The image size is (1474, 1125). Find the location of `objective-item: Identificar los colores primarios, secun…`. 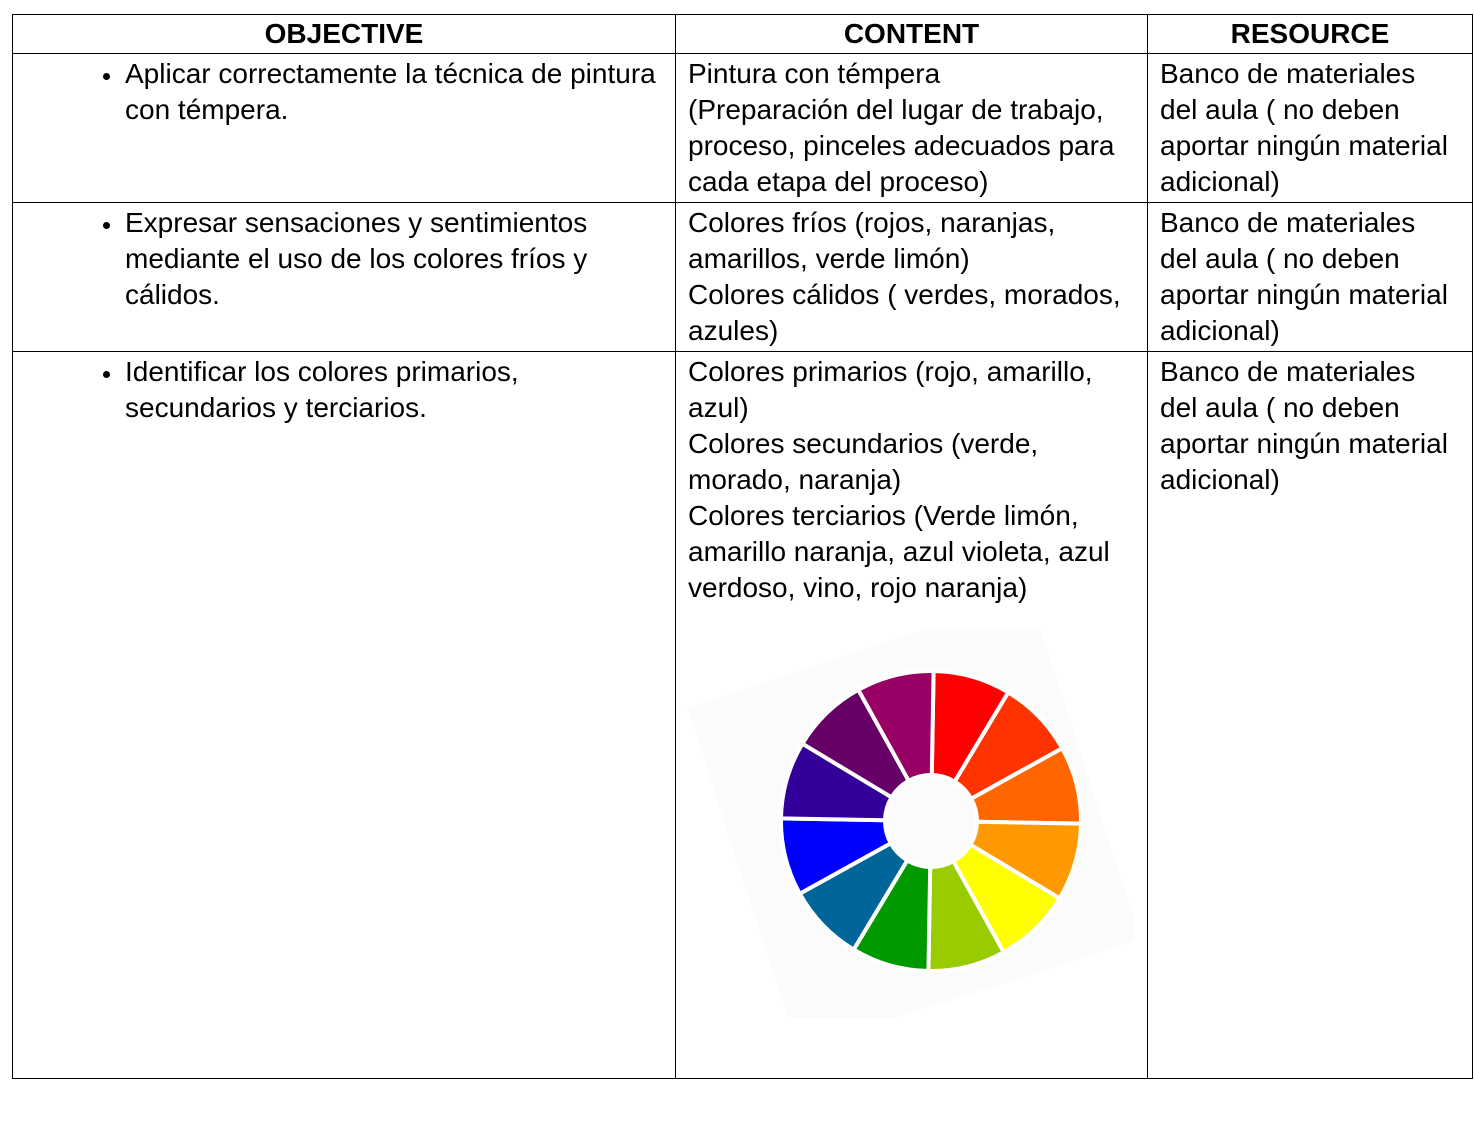

objective-item: Identificar los colores primarios, secun… is located at coordinates (393, 390).